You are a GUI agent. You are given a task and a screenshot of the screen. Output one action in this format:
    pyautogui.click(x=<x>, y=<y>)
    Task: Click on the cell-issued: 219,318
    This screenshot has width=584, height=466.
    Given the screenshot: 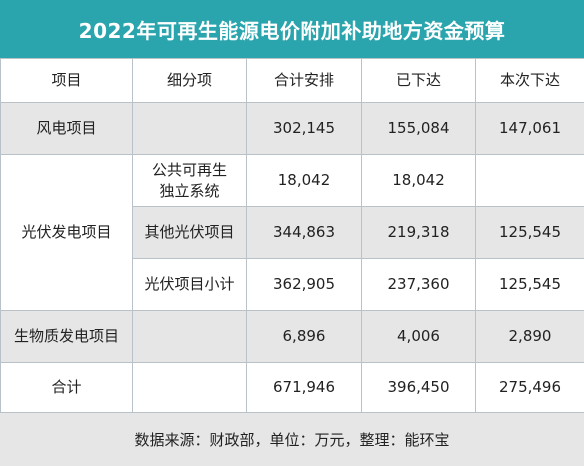 What is the action you would take?
    pyautogui.click(x=418, y=232)
    